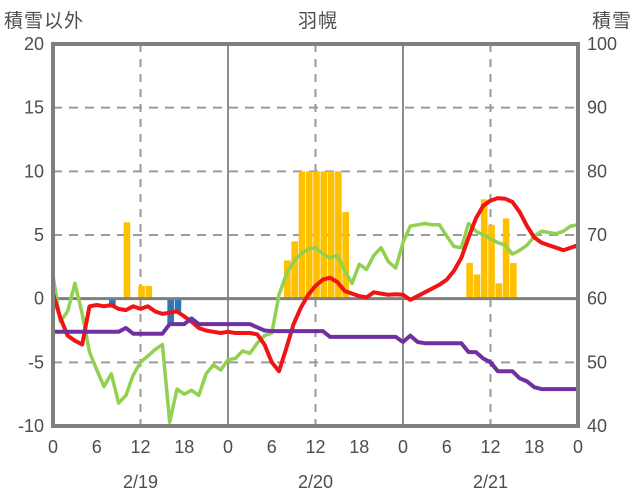 The width and height of the screenshot is (636, 501). I want to click on left-axis-tick-label: -10, so click(31, 426).